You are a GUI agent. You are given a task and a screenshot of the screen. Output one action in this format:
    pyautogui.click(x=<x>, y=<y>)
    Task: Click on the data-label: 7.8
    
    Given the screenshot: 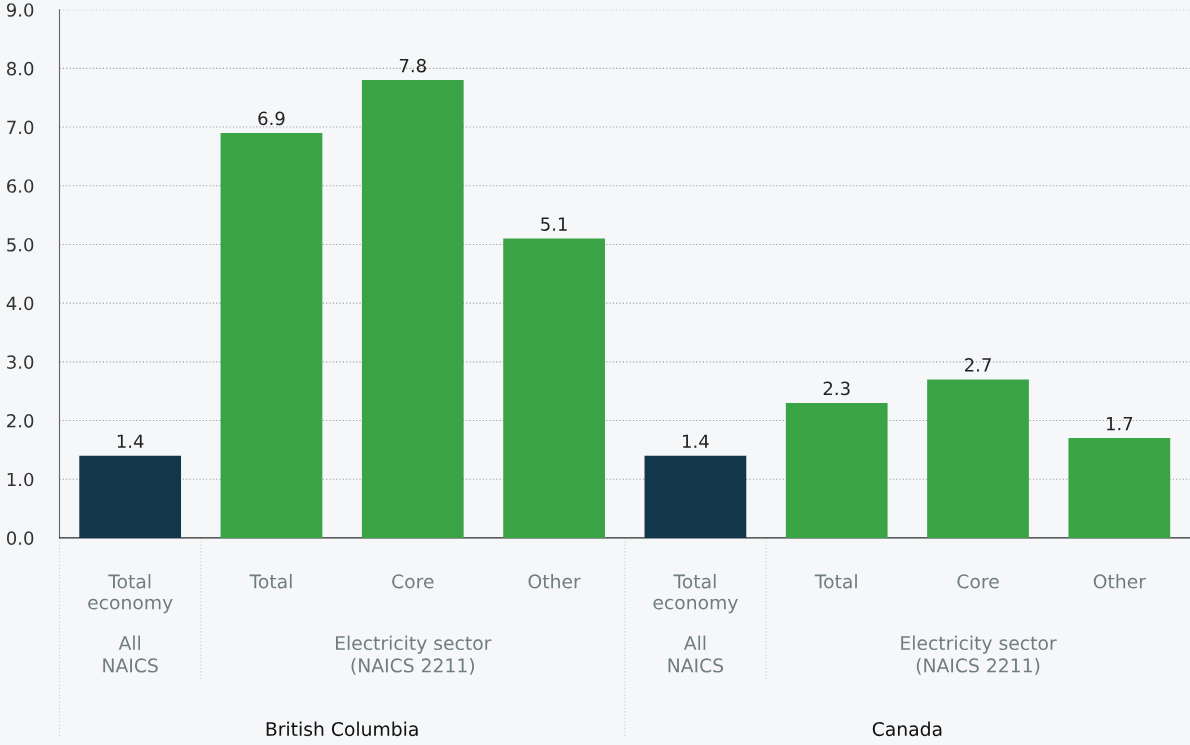 What is the action you would take?
    pyautogui.click(x=412, y=65)
    